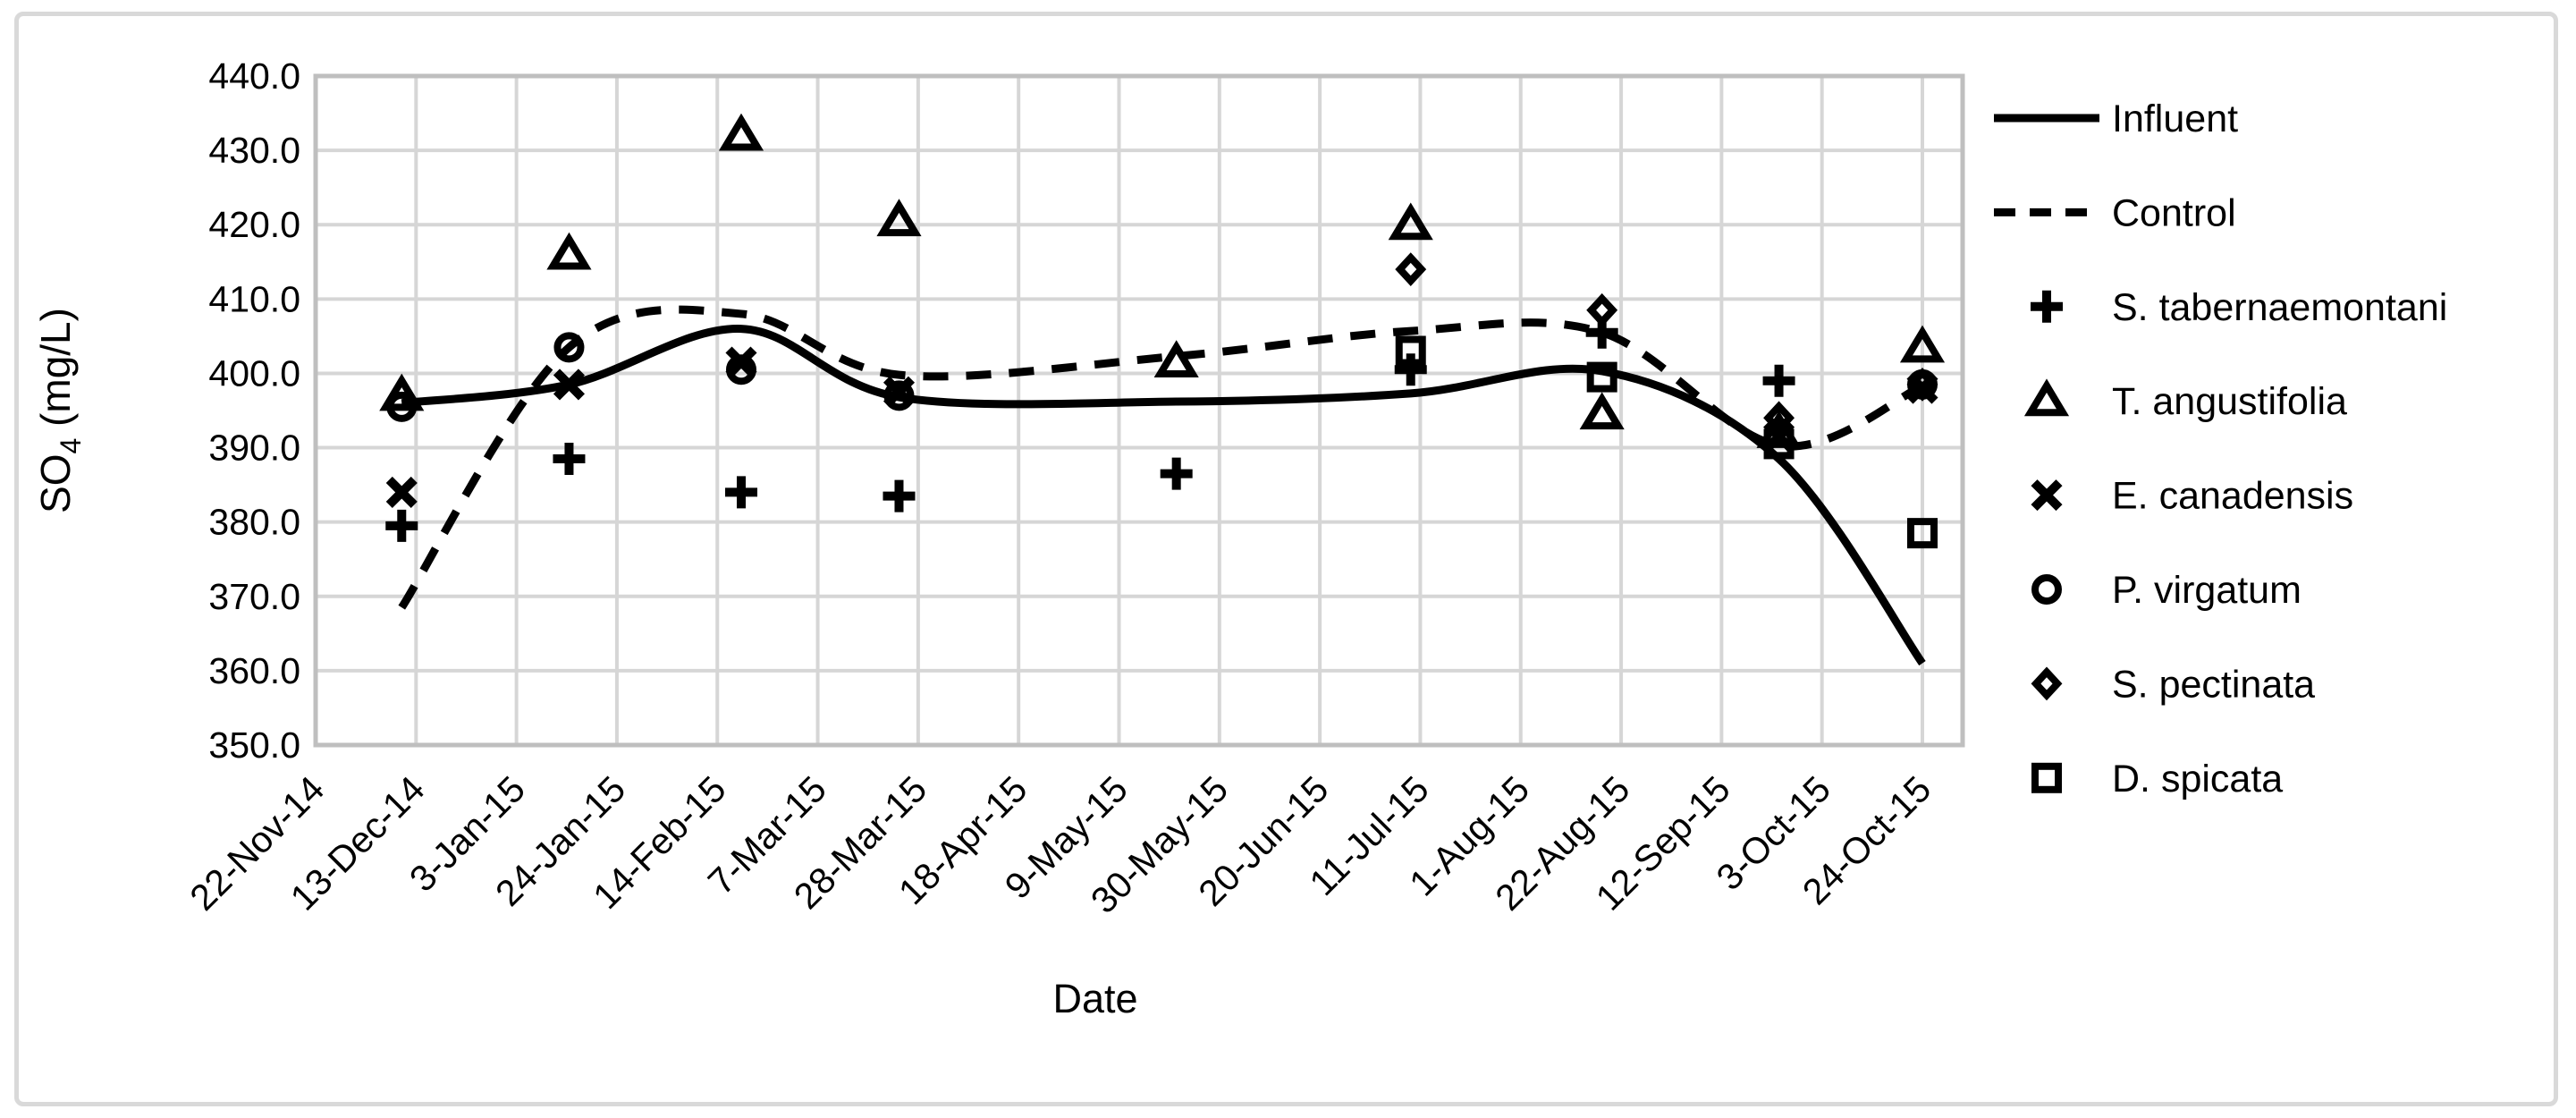  I want to click on legend-item-e-canadensis: E. canadensis, so click(2192, 497).